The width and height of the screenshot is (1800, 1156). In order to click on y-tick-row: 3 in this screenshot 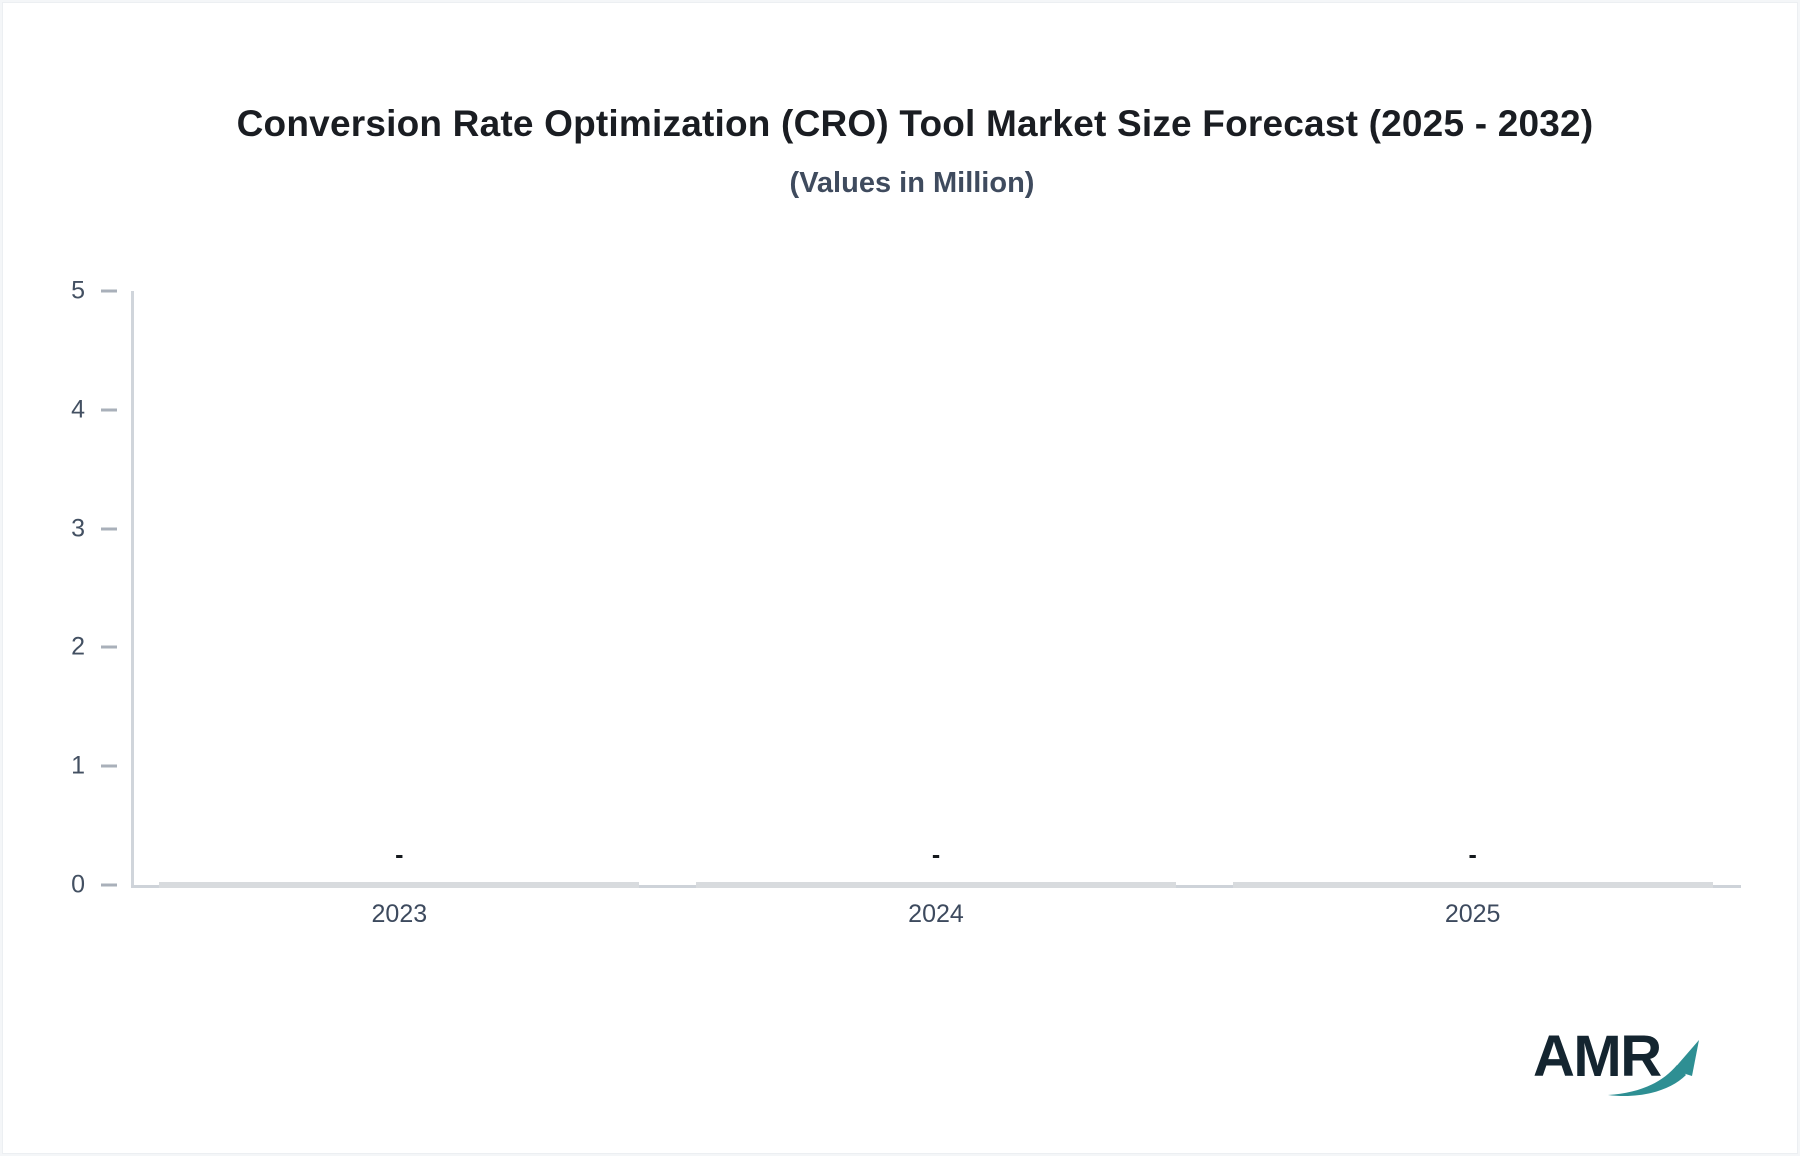, I will do `click(85, 528)`.